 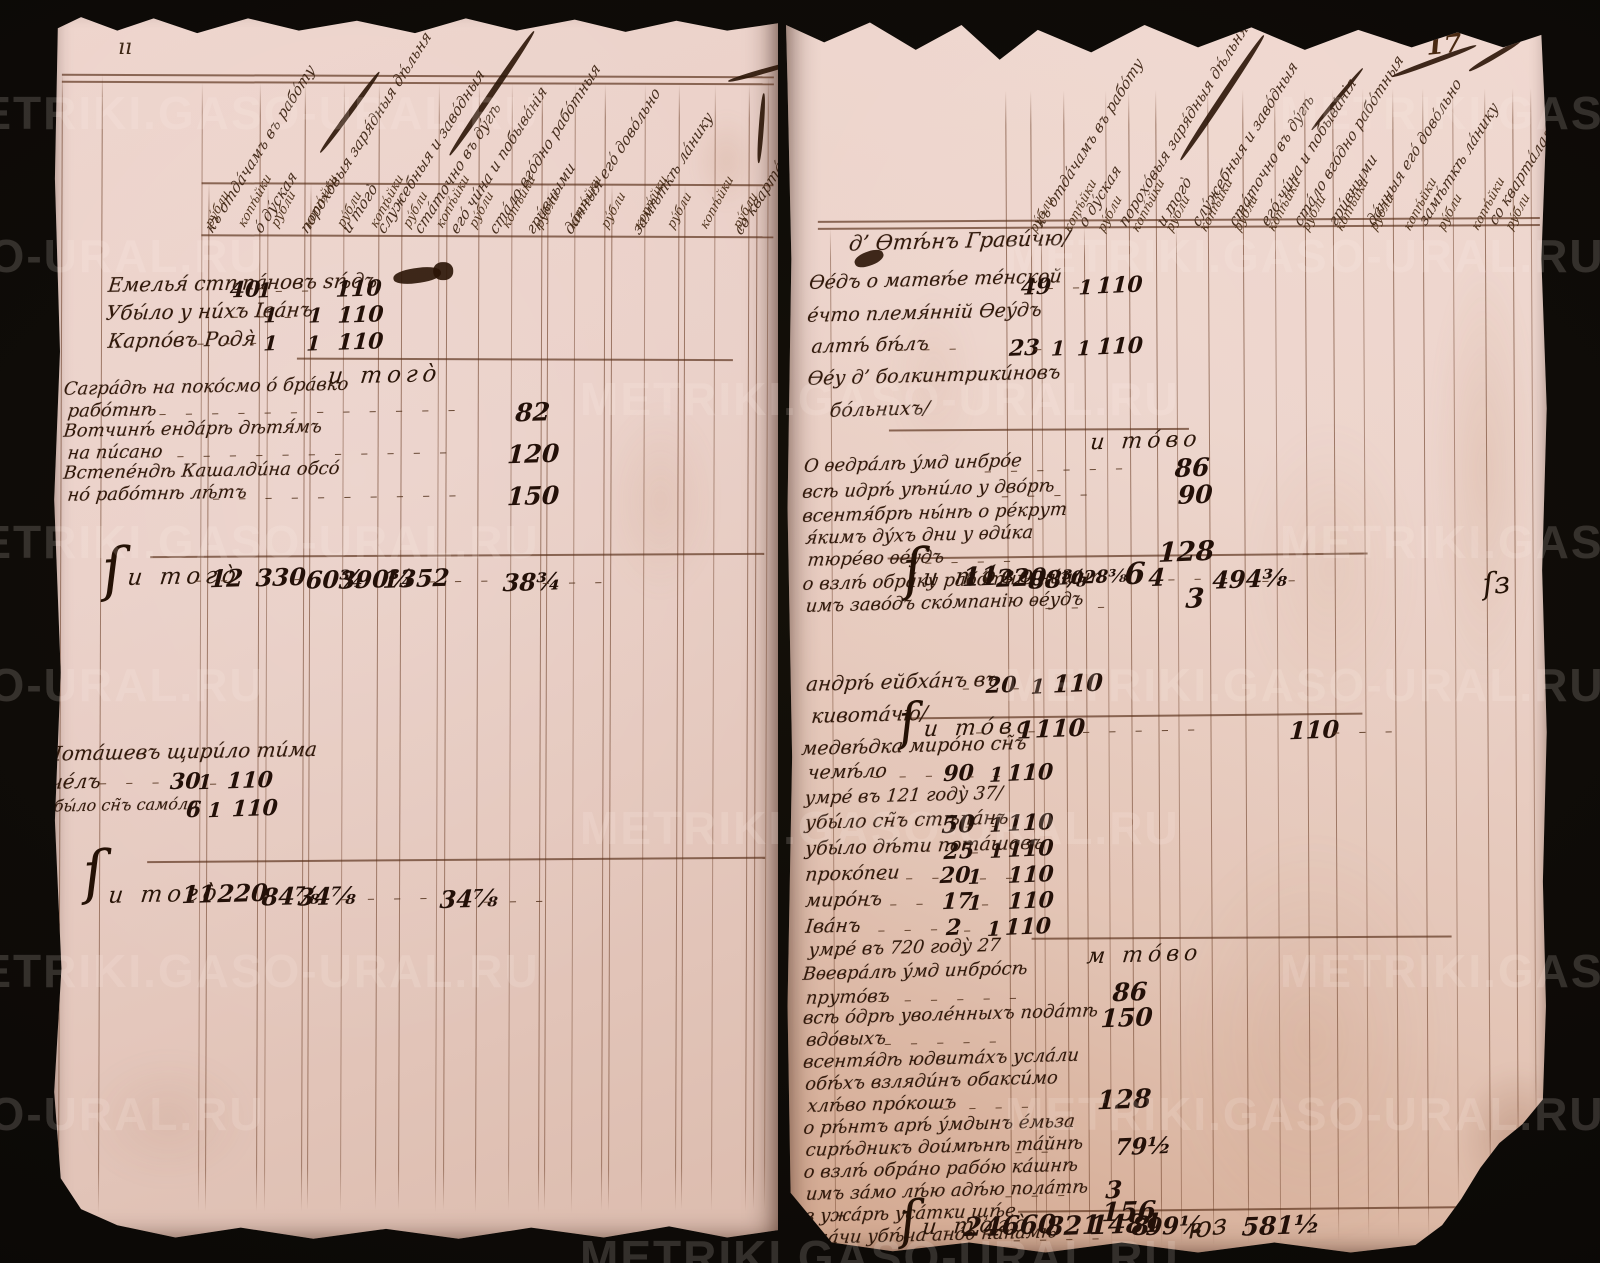 I want to click on dash-leader: – – – – – – – – – –, so click(x=338, y=496).